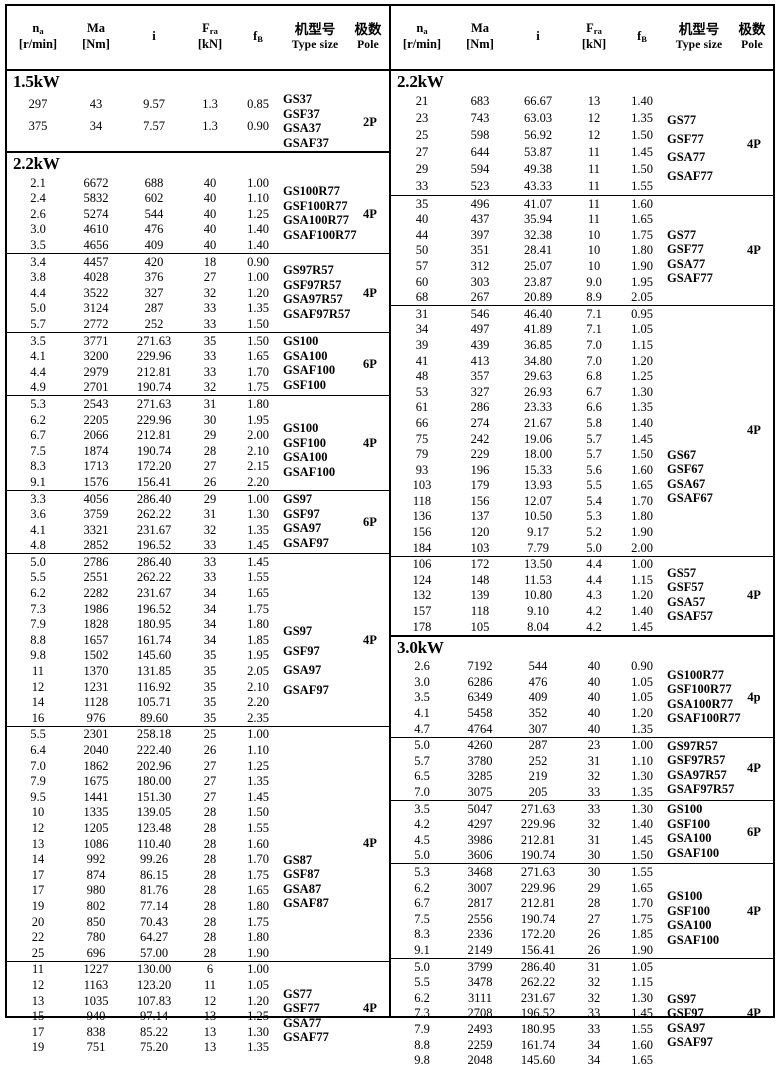 This screenshot has height=1068, width=780. What do you see at coordinates (697, 774) in the screenshot?
I see `type-size-label: GSA97R57` at bounding box center [697, 774].